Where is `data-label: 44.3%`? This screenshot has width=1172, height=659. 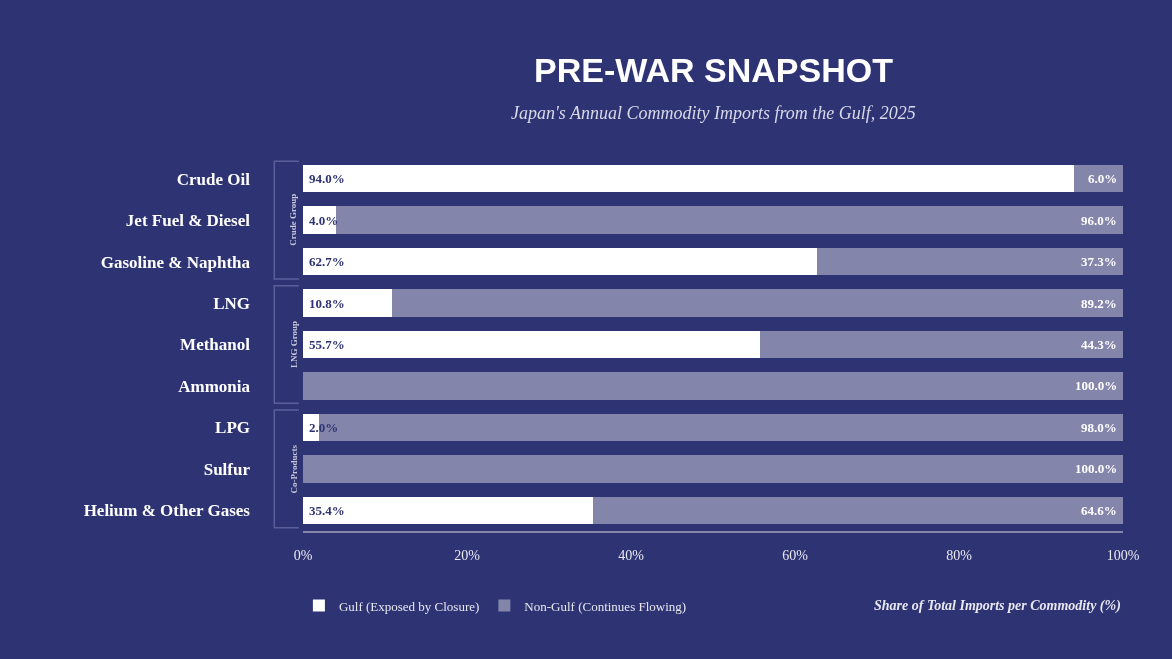 data-label: 44.3% is located at coordinates (1099, 344).